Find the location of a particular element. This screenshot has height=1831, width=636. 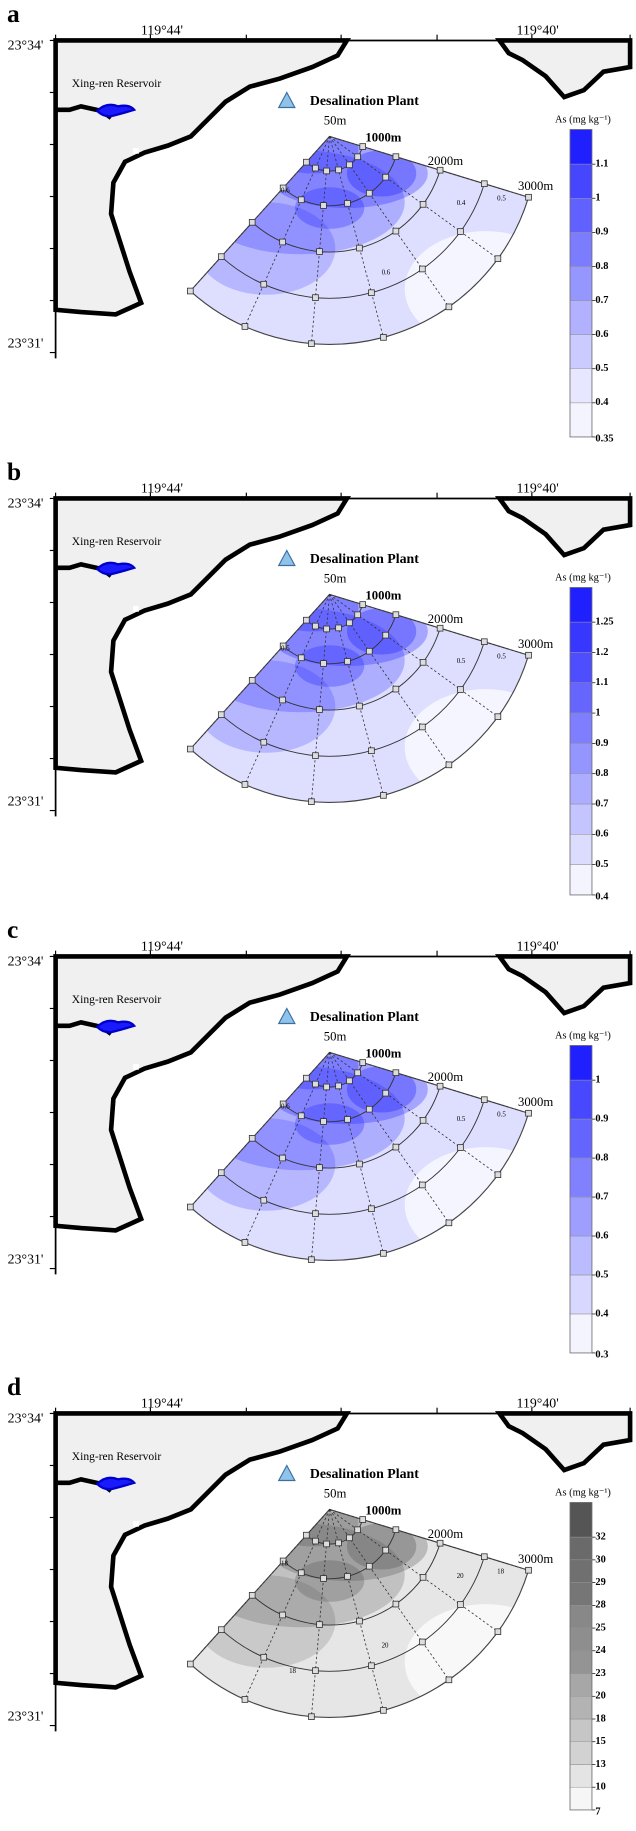

distance-label: 50m is located at coordinates (335, 578).